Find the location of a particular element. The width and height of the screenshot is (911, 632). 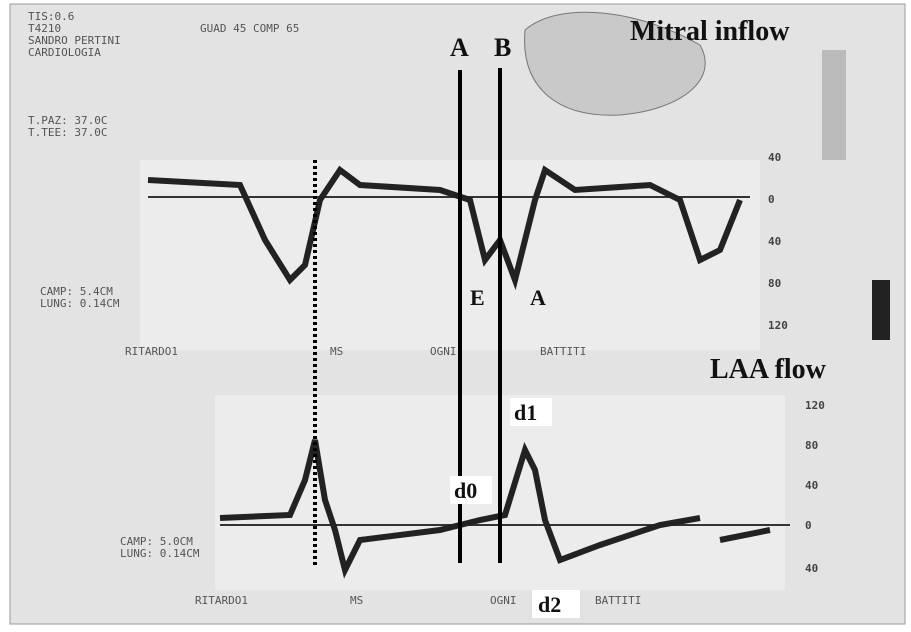

echo-image is located at coordinates (615, 63).